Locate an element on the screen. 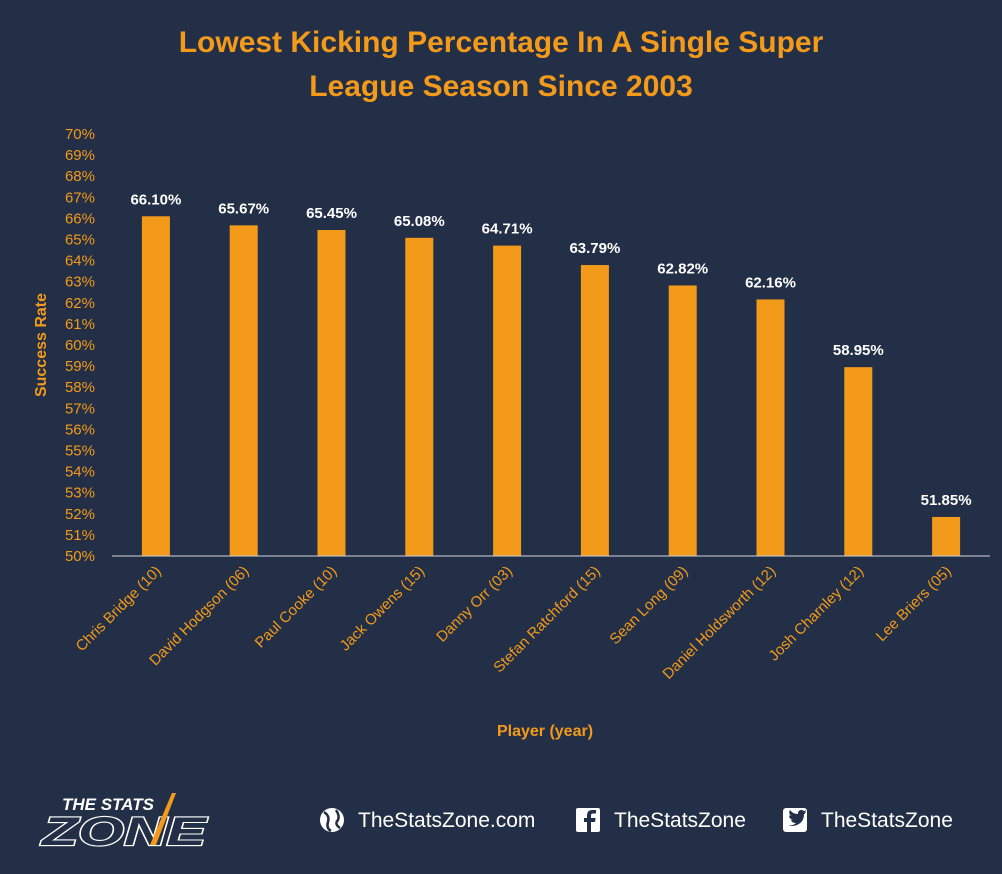 The height and width of the screenshot is (874, 1002). data-label: 51.85% is located at coordinates (946, 500).